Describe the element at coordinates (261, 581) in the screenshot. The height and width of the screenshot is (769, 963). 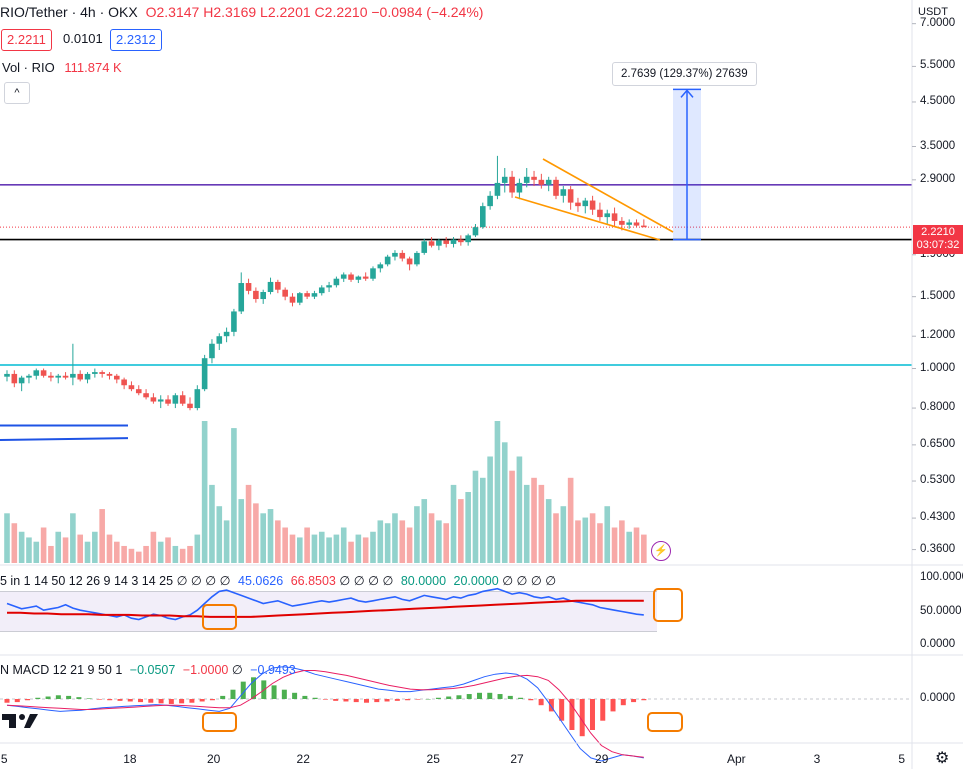
I see `rsi-value: 45.0626` at that location.